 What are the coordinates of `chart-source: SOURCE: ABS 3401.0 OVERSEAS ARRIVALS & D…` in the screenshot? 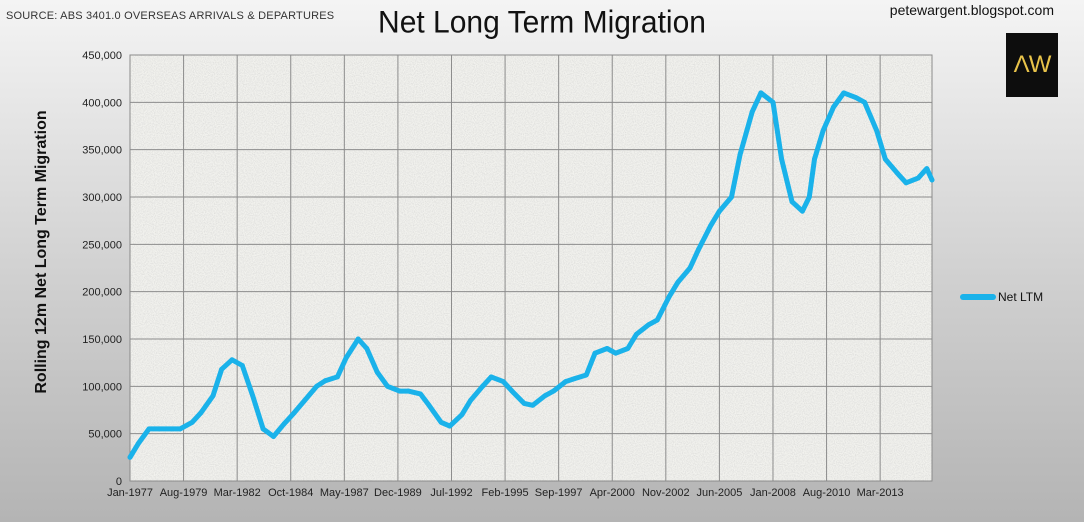 It's located at (170, 16).